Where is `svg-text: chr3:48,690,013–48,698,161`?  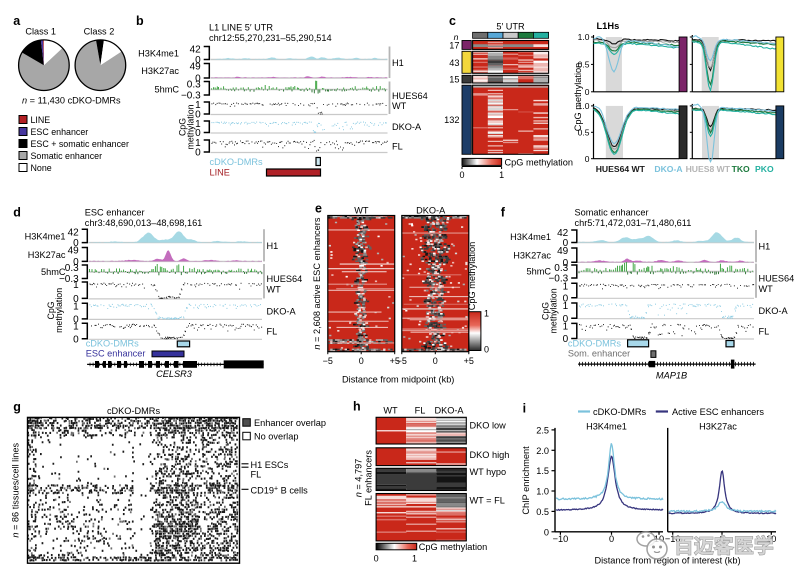 svg-text: chr3:48,690,013–48,698,161 is located at coordinates (144, 223).